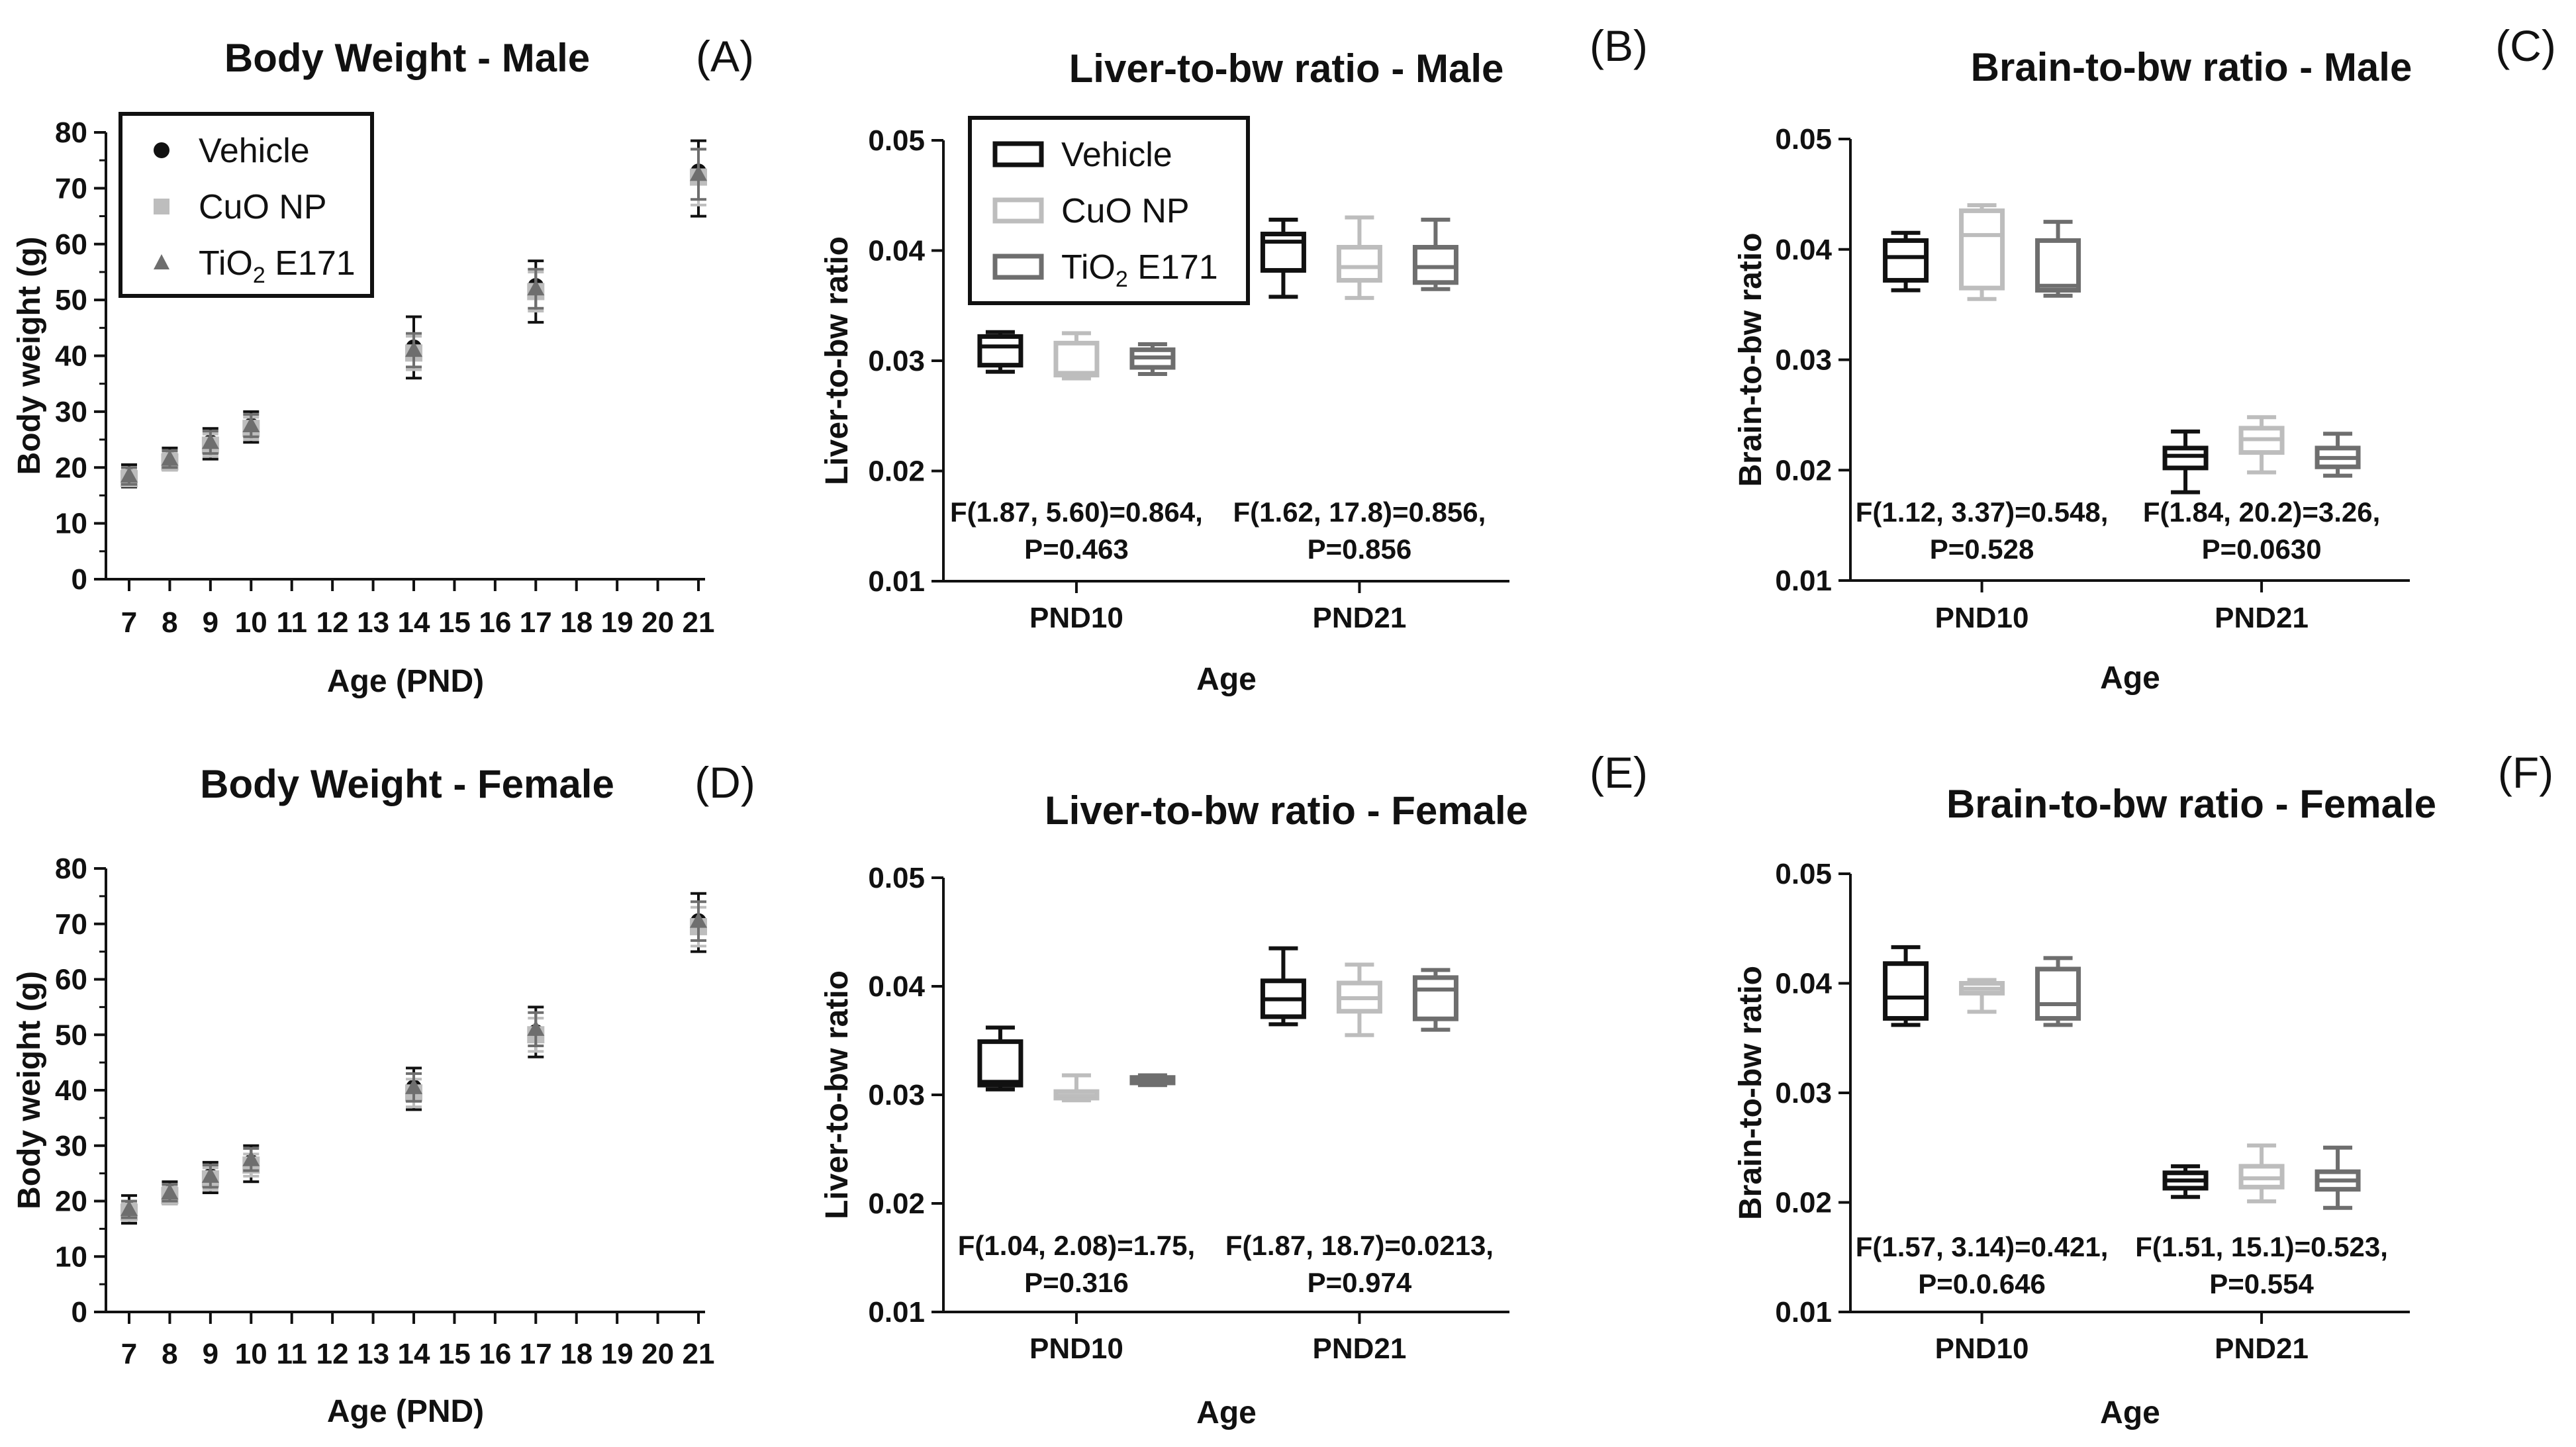 The width and height of the screenshot is (2576, 1447). I want to click on stat-annotation: P=0.554, so click(2261, 1283).